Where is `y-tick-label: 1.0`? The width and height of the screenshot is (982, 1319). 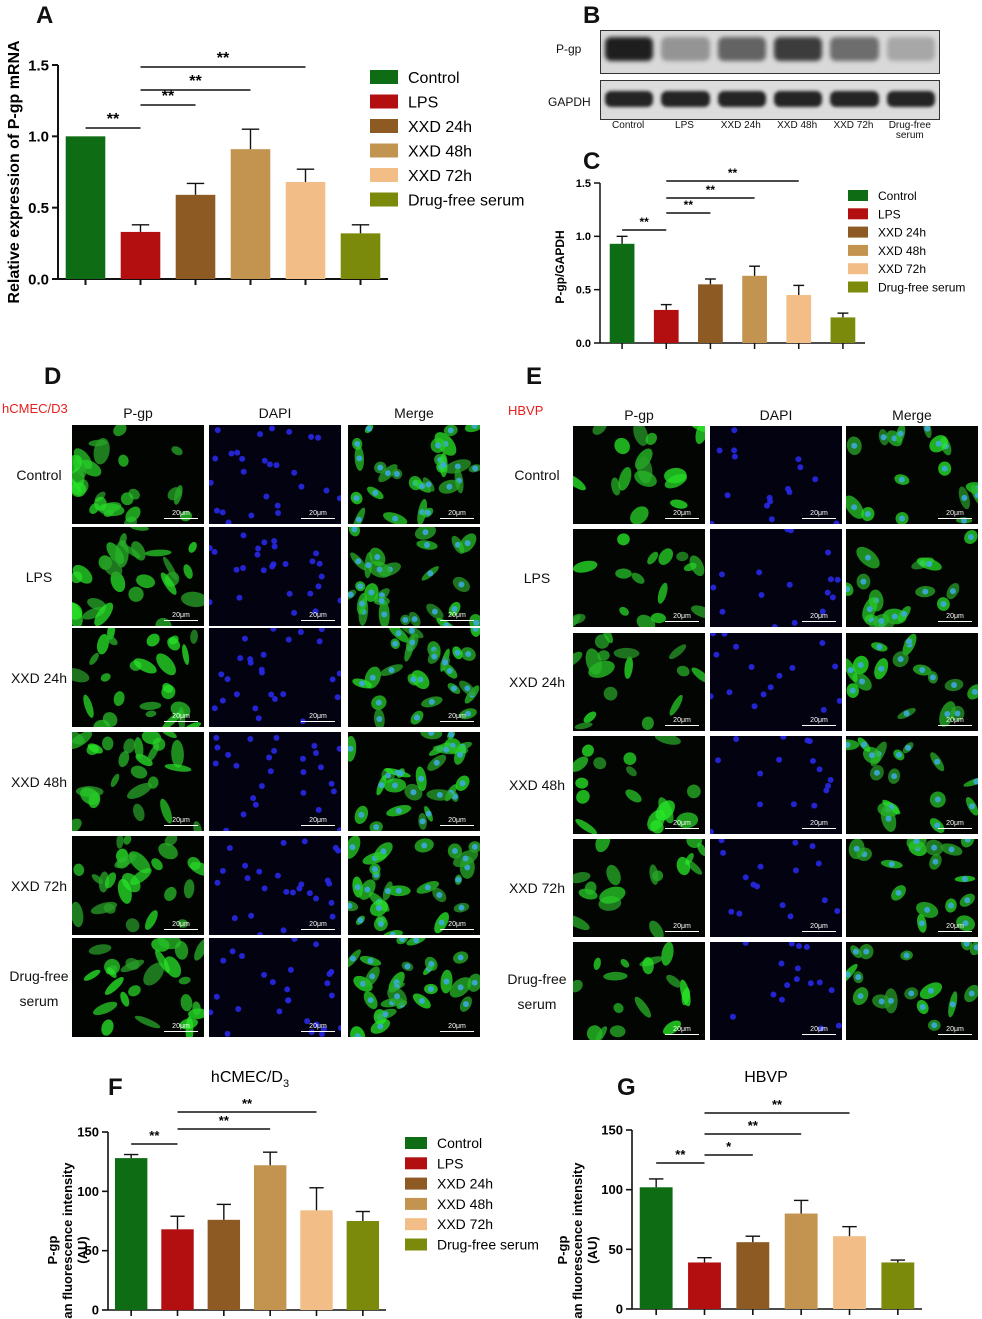
y-tick-label: 1.0 is located at coordinates (38, 137).